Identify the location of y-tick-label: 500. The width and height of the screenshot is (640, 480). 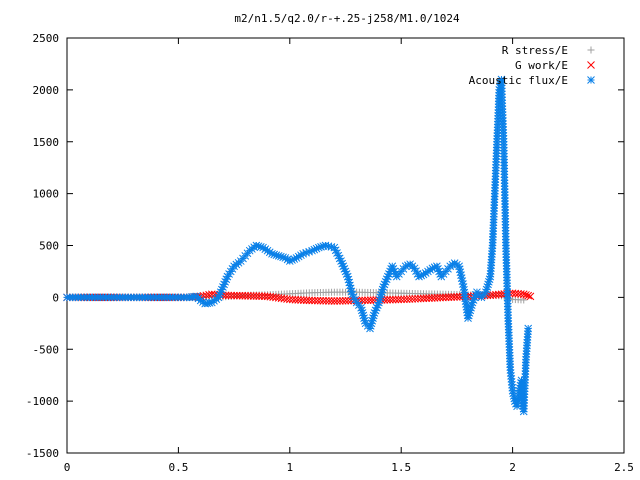
(49, 246).